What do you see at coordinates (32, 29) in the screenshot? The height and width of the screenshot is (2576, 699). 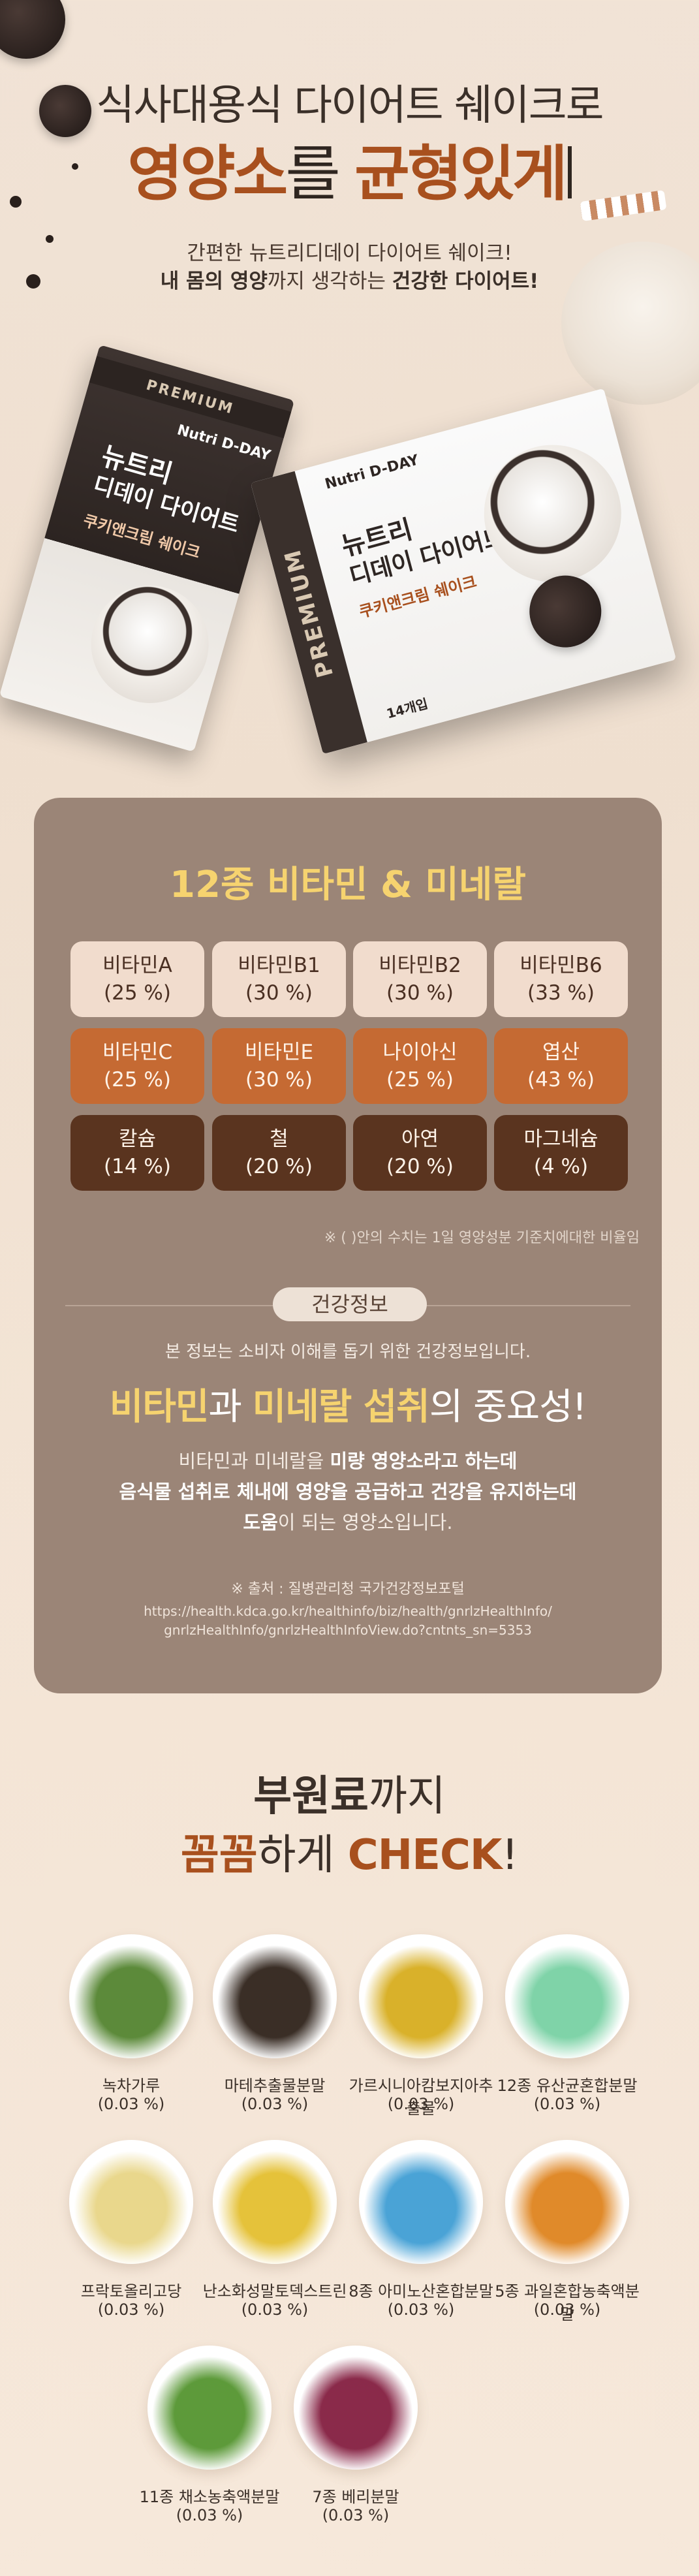 I see `cookie-decoration` at bounding box center [32, 29].